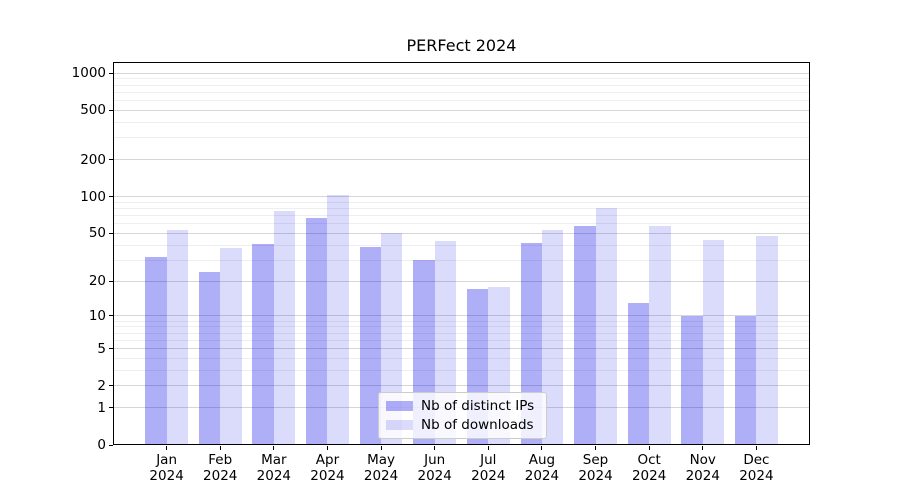 This screenshot has width=900, height=500. I want to click on legend-label: Nb of distinct IPs, so click(478, 406).